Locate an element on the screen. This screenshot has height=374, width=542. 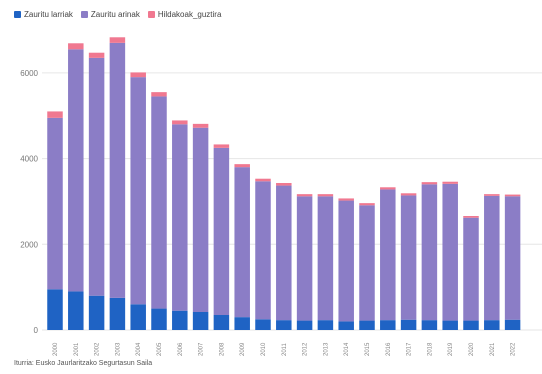
y-tick-label: 4000 is located at coordinates (29, 159).